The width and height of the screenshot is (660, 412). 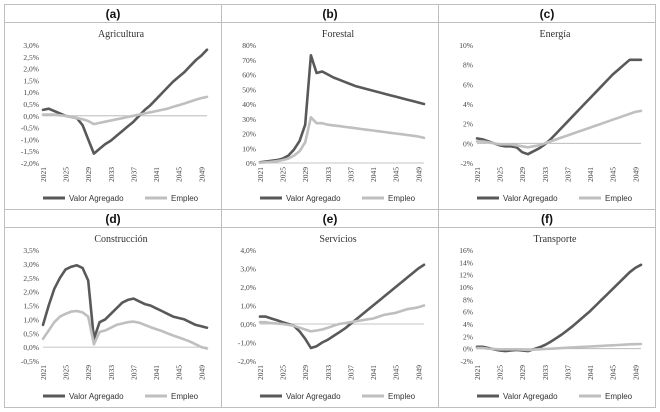 What do you see at coordinates (556, 239) in the screenshot?
I see `chart-title: Transporte` at bounding box center [556, 239].